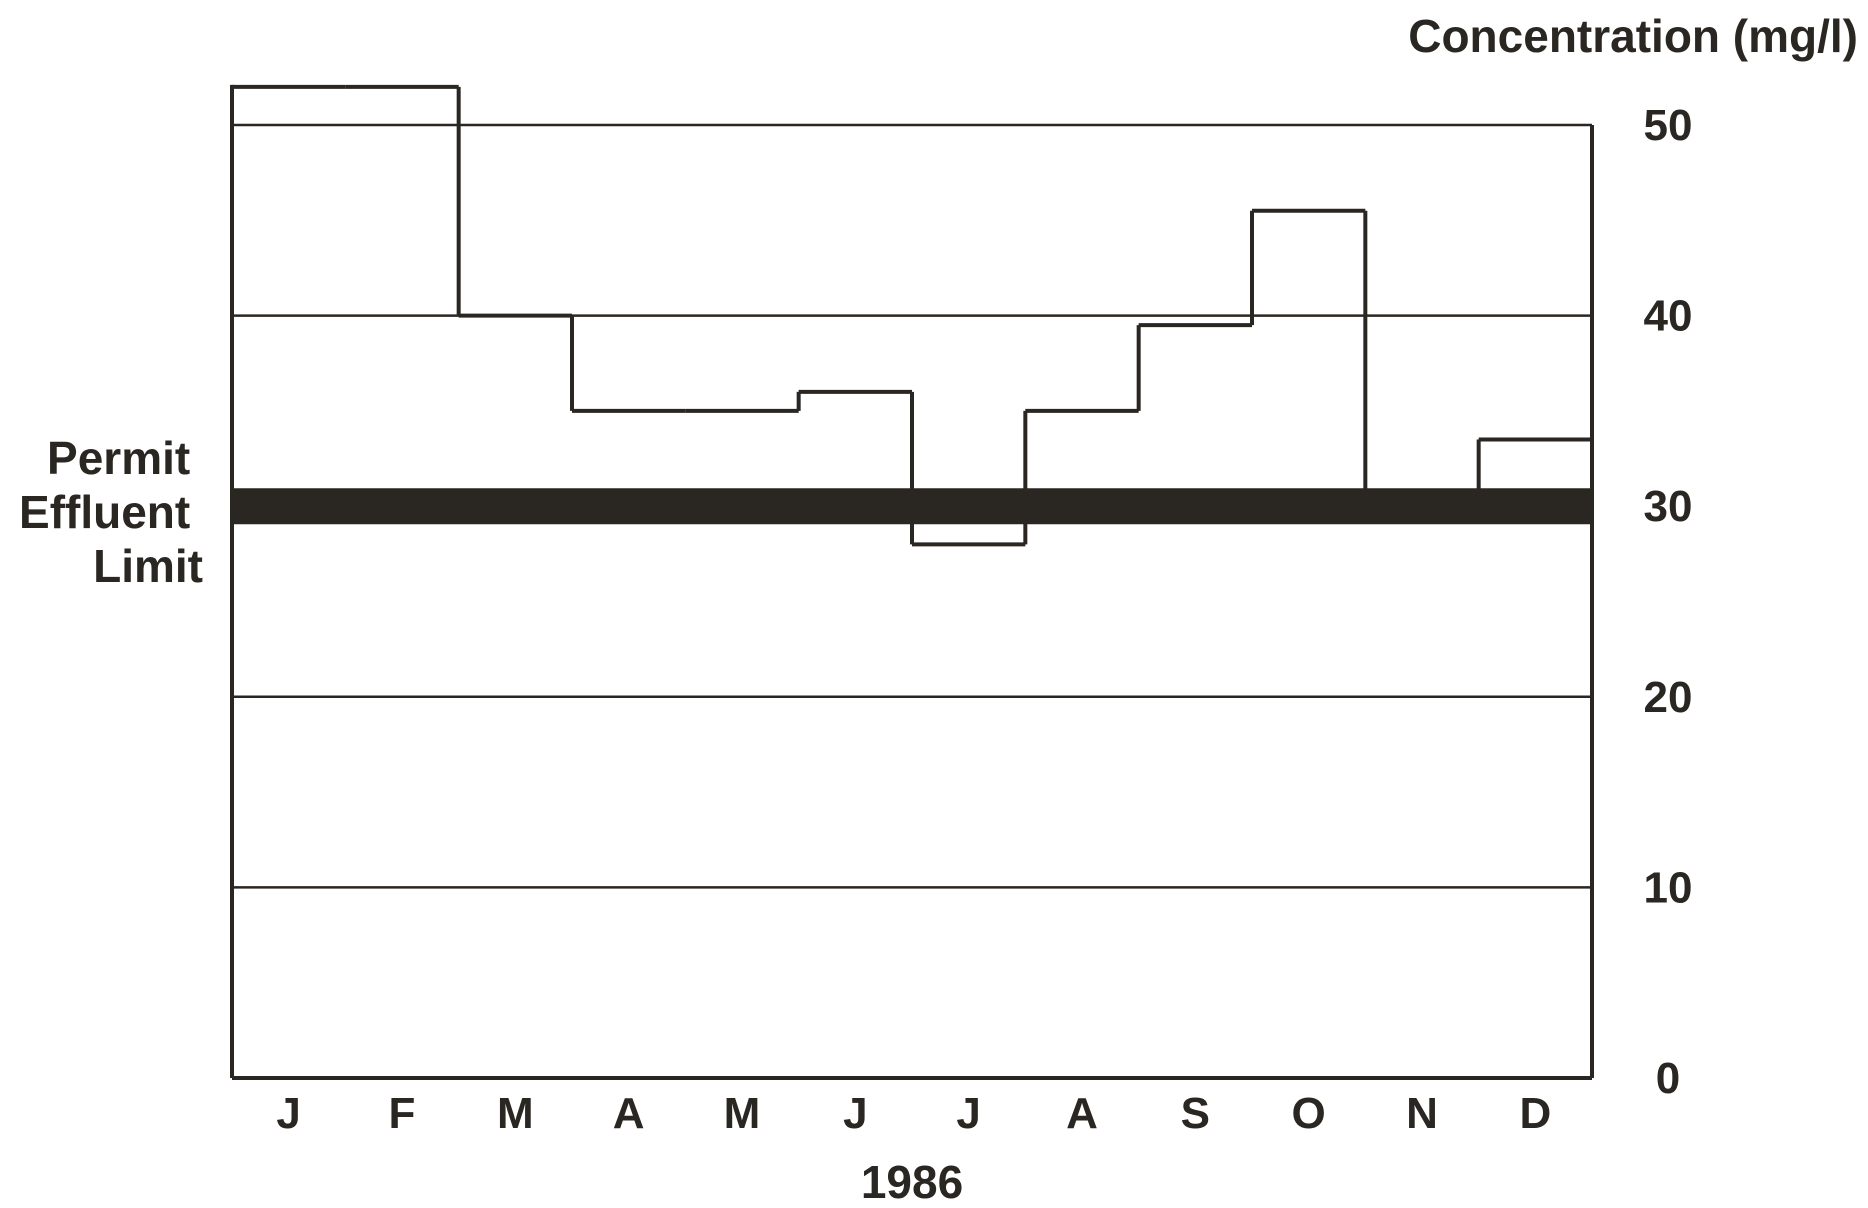 The height and width of the screenshot is (1208, 1868). Describe the element at coordinates (855, 1113) in the screenshot. I see `x-tick-label-J-6: J` at that location.